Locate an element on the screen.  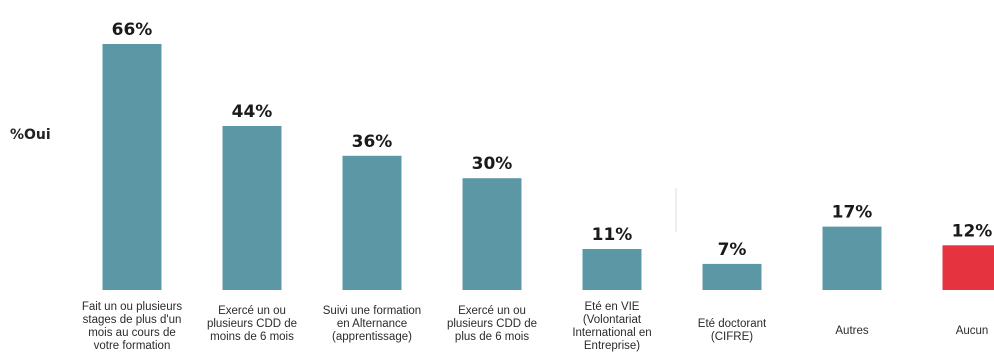
category-label-line: stages de plus d'un is located at coordinates (132, 320).